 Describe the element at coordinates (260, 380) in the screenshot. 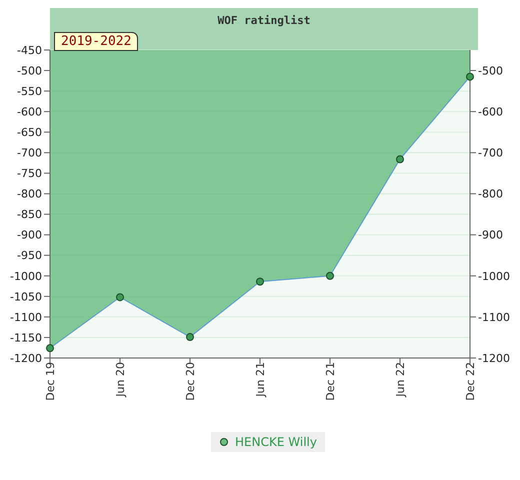

I see `x-tick-label: Jun 21` at that location.